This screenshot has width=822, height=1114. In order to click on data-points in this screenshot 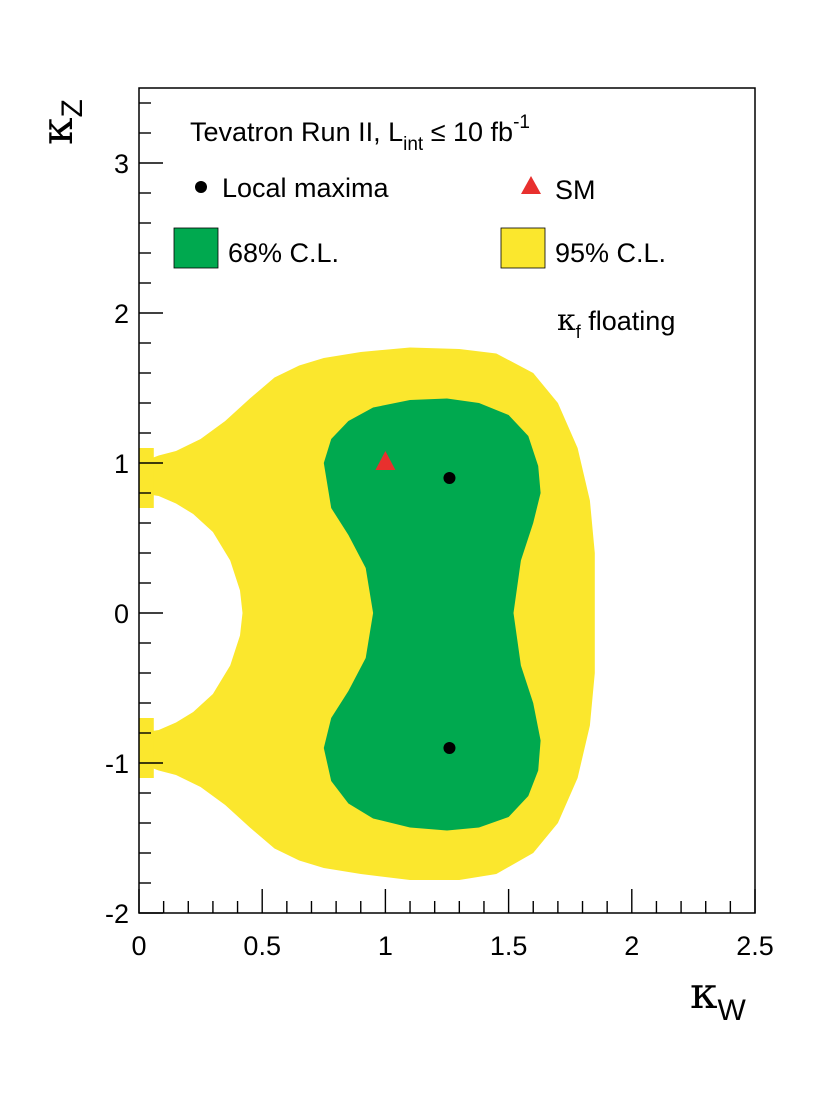, I will do `click(415, 602)`.